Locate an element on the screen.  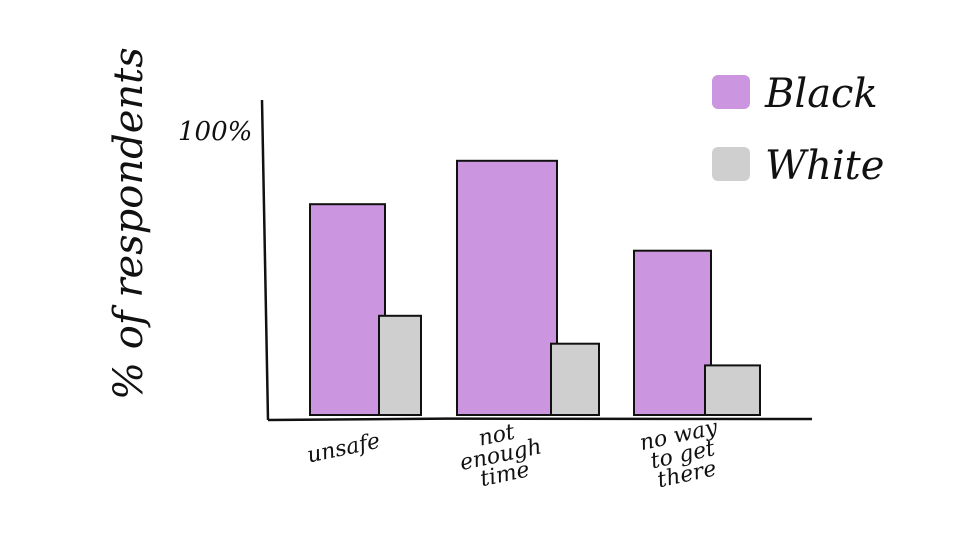
y-axis-label: % of respondents is located at coordinates (129, 223).